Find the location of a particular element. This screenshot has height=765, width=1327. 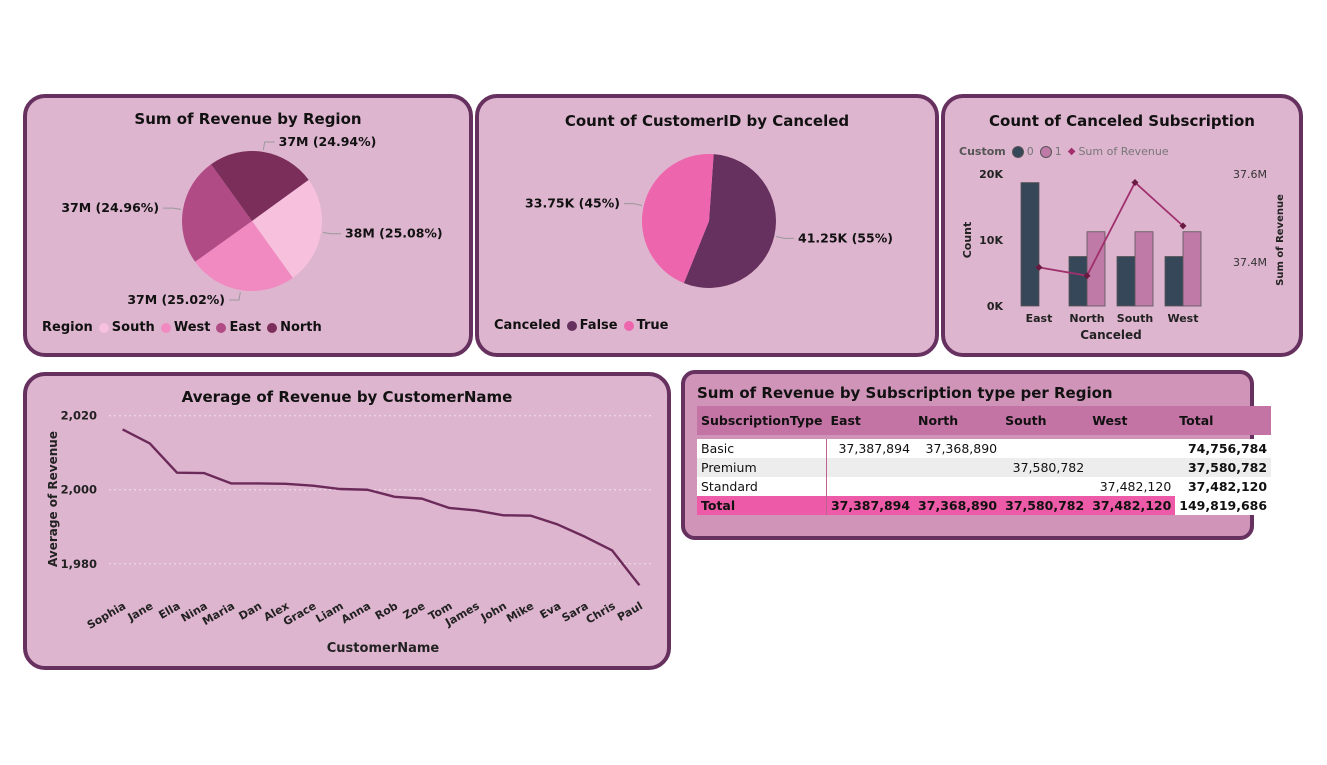

header-subscriptiontype: SubscriptionType is located at coordinates (762, 420).